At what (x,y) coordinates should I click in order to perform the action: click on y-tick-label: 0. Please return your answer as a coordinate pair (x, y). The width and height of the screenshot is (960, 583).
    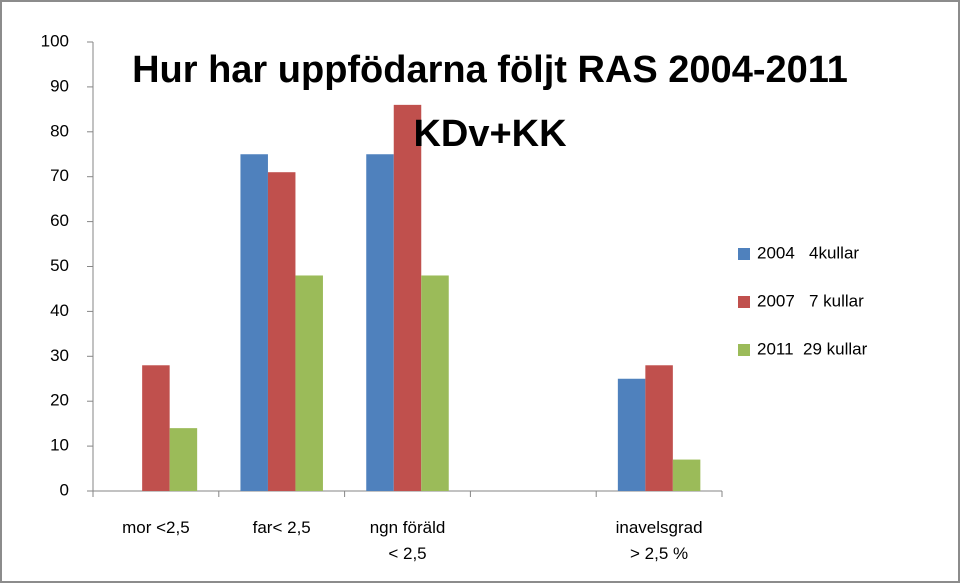
    Looking at the image, I should click on (64, 489).